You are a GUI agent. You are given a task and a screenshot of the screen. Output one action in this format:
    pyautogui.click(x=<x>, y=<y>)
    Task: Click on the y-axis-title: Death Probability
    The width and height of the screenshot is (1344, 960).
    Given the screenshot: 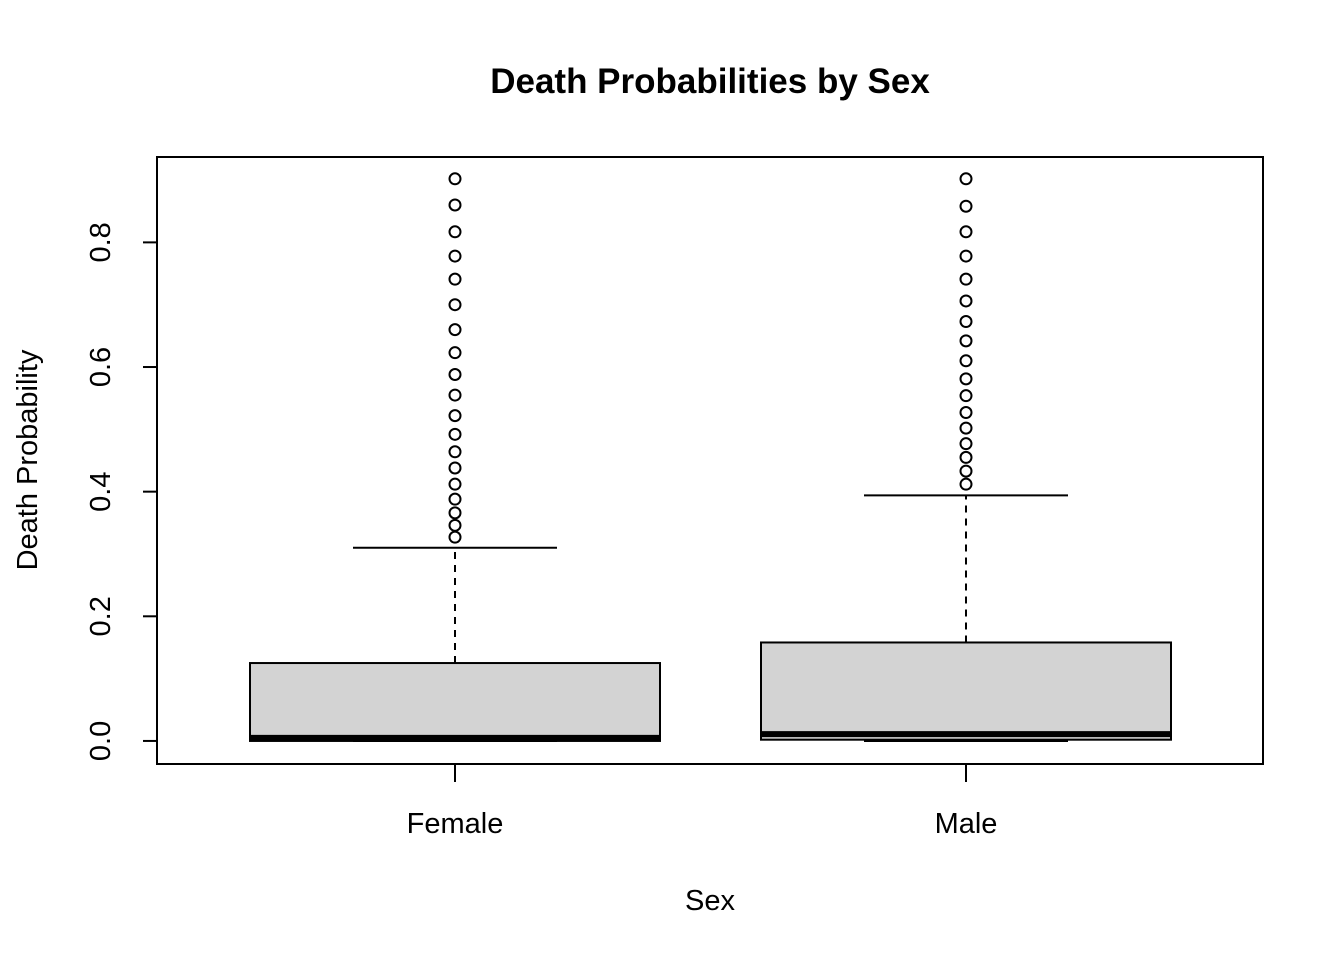 What is the action you would take?
    pyautogui.click(x=28, y=459)
    